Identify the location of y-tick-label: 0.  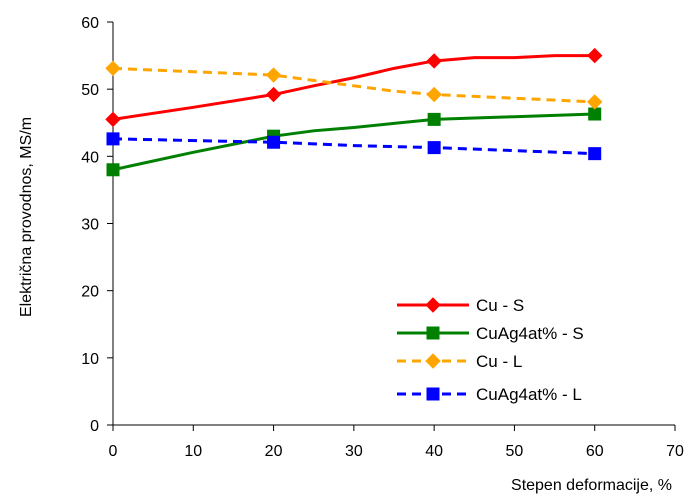
(94, 426).